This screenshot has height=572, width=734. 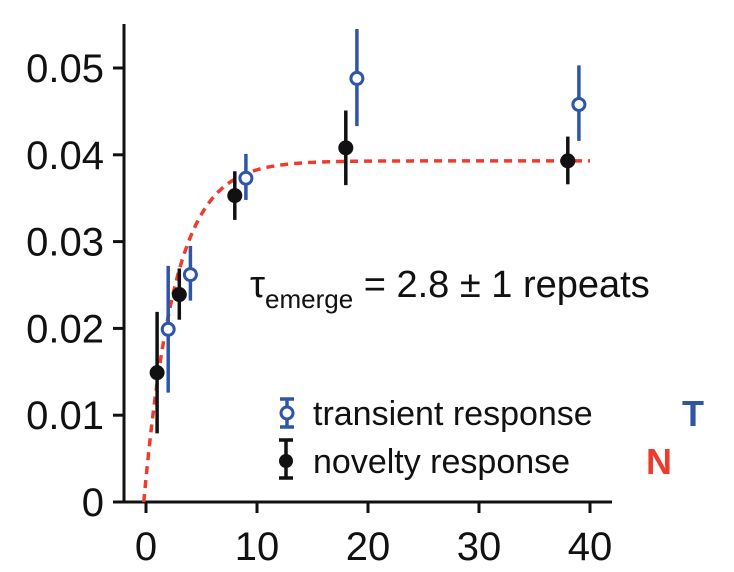 I want to click on y-tick-label: 0.05, so click(x=65, y=69).